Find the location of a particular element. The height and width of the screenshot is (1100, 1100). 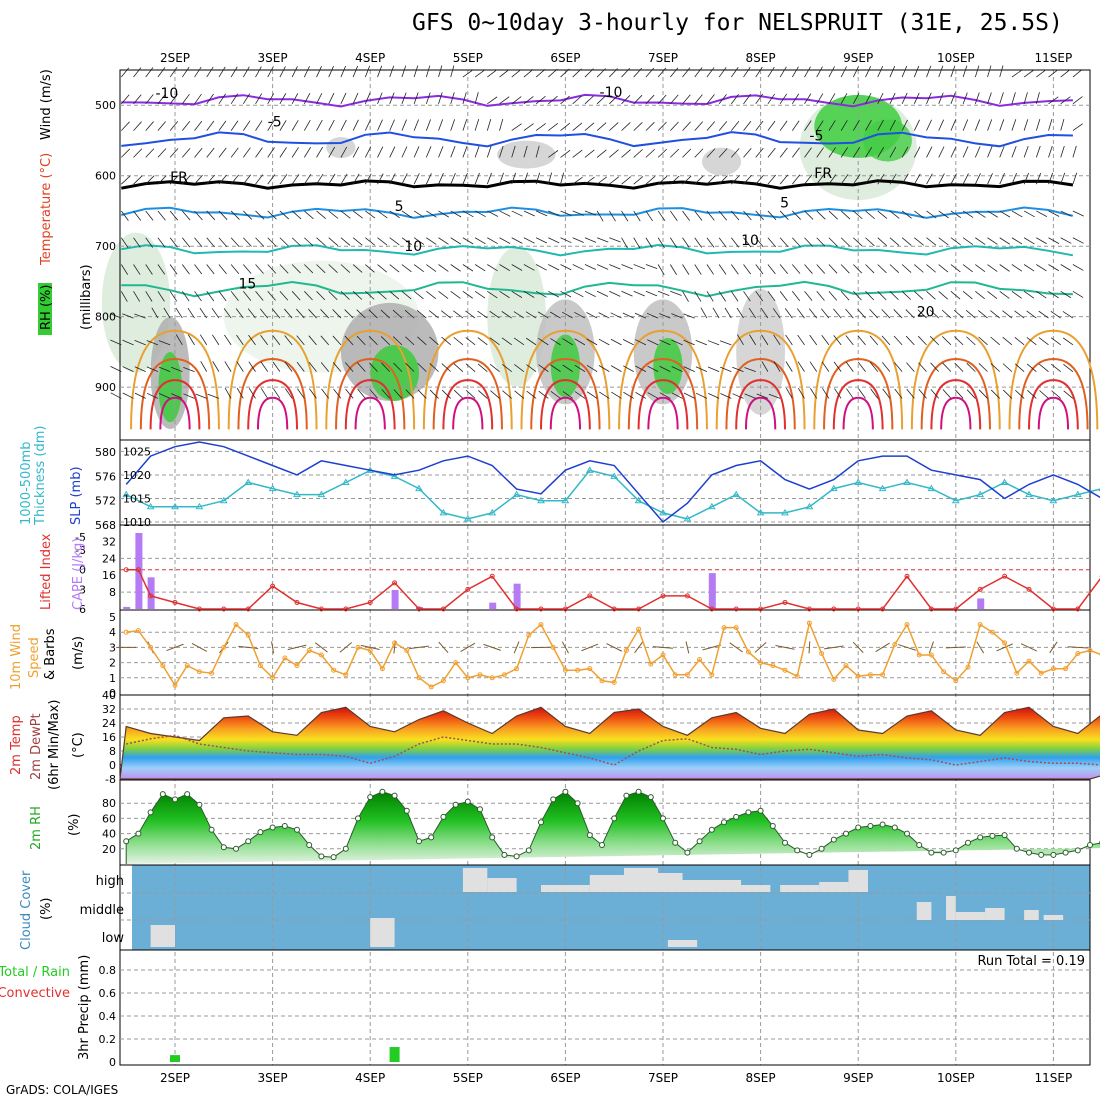

cloud-level-label: middle is located at coordinates (102, 910).